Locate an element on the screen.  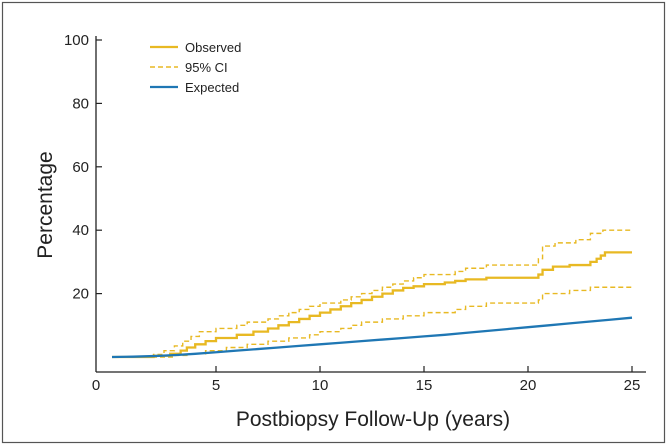
x-tick-label: 5 is located at coordinates (216, 385).